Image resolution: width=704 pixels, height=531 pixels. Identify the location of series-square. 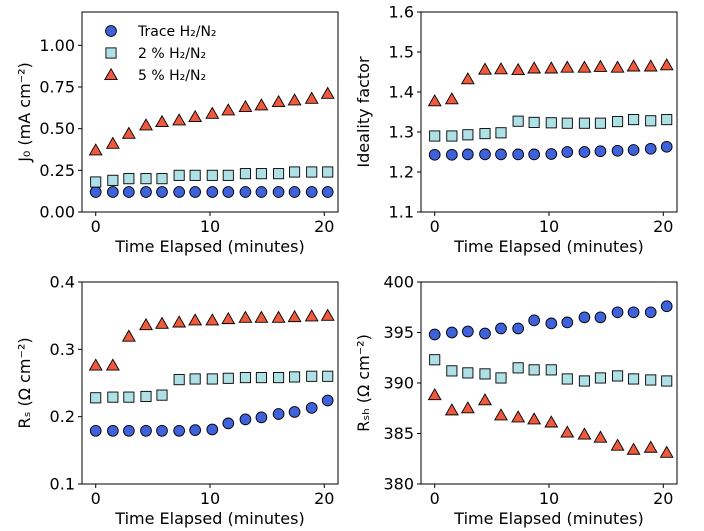
(551, 370).